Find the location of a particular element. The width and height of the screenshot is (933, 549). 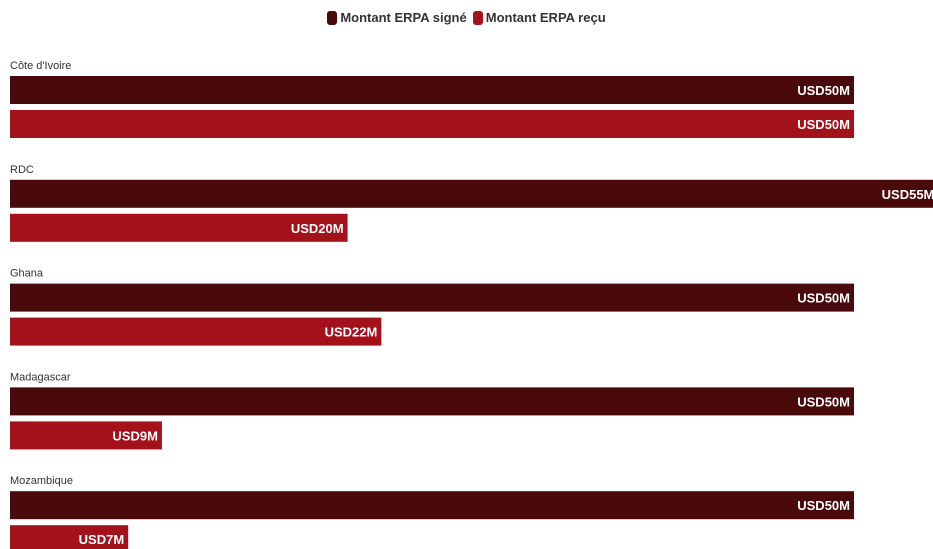

legend-swatch-signed is located at coordinates (332, 17).